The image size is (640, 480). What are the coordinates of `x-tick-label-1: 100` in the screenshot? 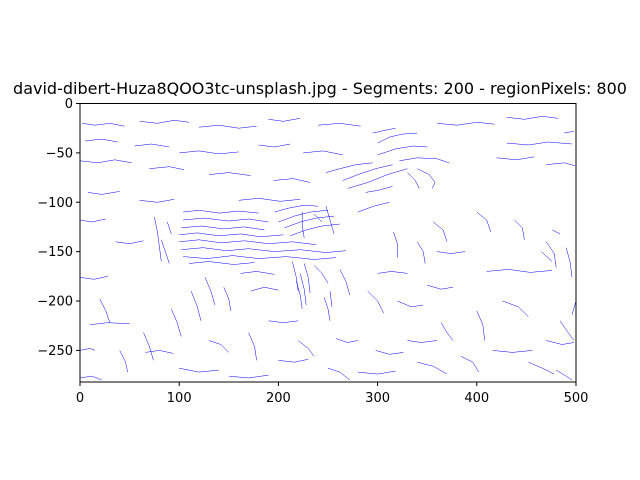 It's located at (179, 398).